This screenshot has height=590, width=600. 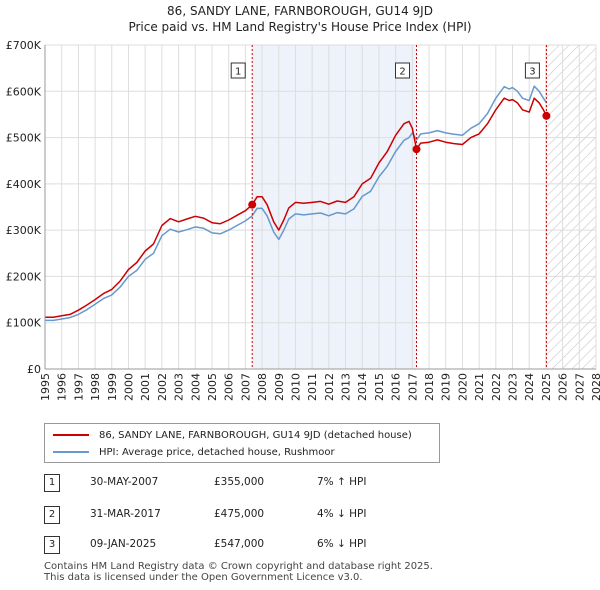 What do you see at coordinates (446, 387) in the screenshot?
I see `x-tick-label: 2019` at bounding box center [446, 387].